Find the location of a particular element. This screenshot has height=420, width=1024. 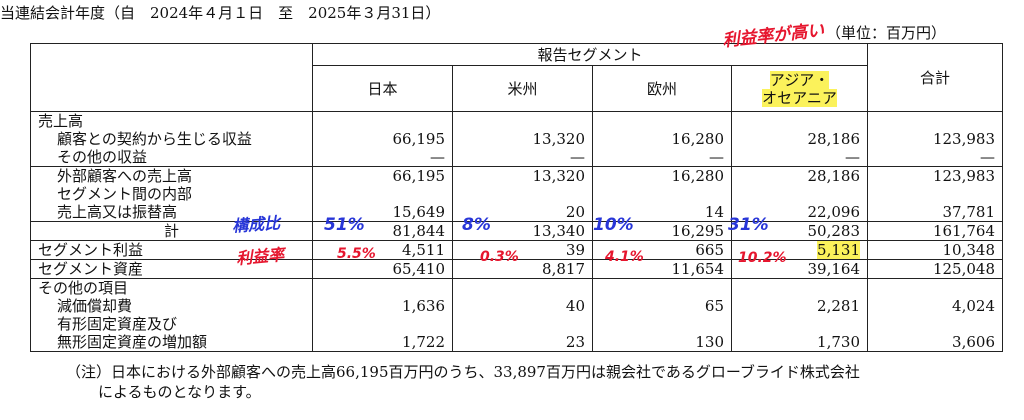

profit-asia-highlight: 5,131 is located at coordinates (838, 250).